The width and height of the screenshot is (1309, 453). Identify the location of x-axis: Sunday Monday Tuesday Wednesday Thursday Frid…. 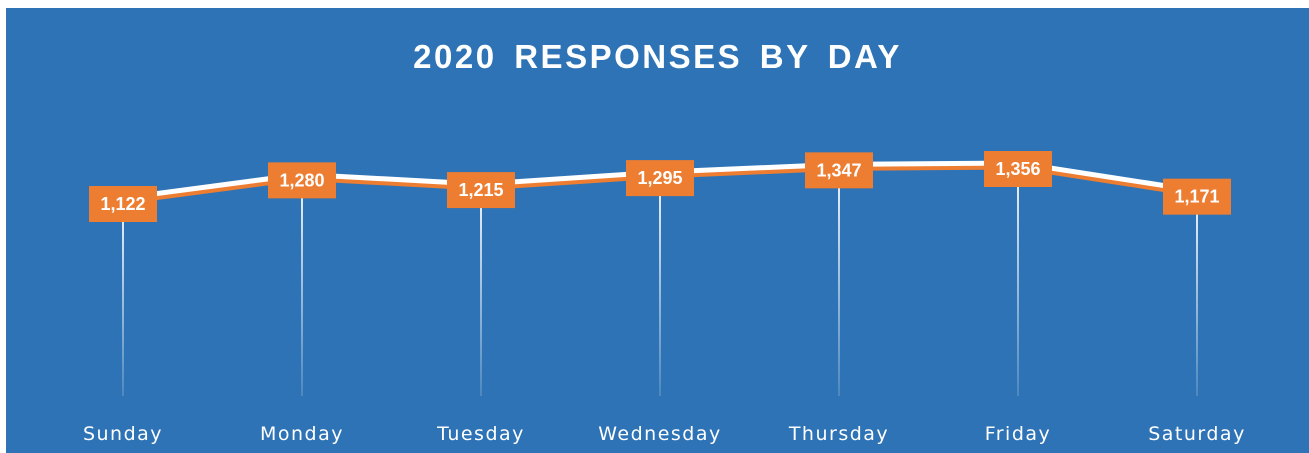
(664, 434).